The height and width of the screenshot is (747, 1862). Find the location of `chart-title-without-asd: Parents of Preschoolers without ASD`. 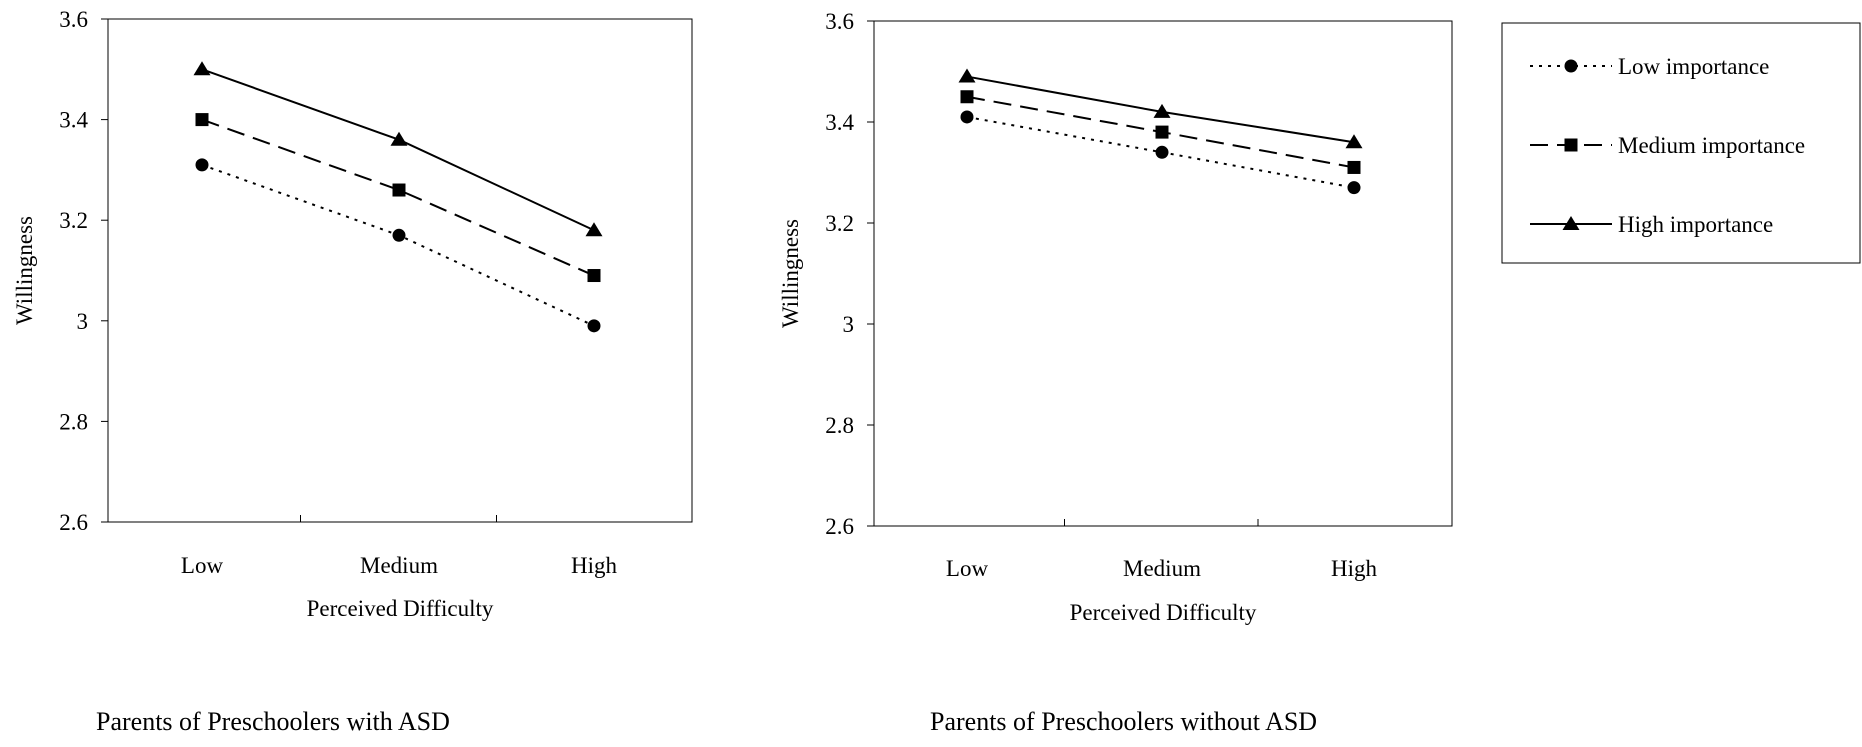

chart-title-without-asd: Parents of Preschoolers without ASD is located at coordinates (1124, 721).